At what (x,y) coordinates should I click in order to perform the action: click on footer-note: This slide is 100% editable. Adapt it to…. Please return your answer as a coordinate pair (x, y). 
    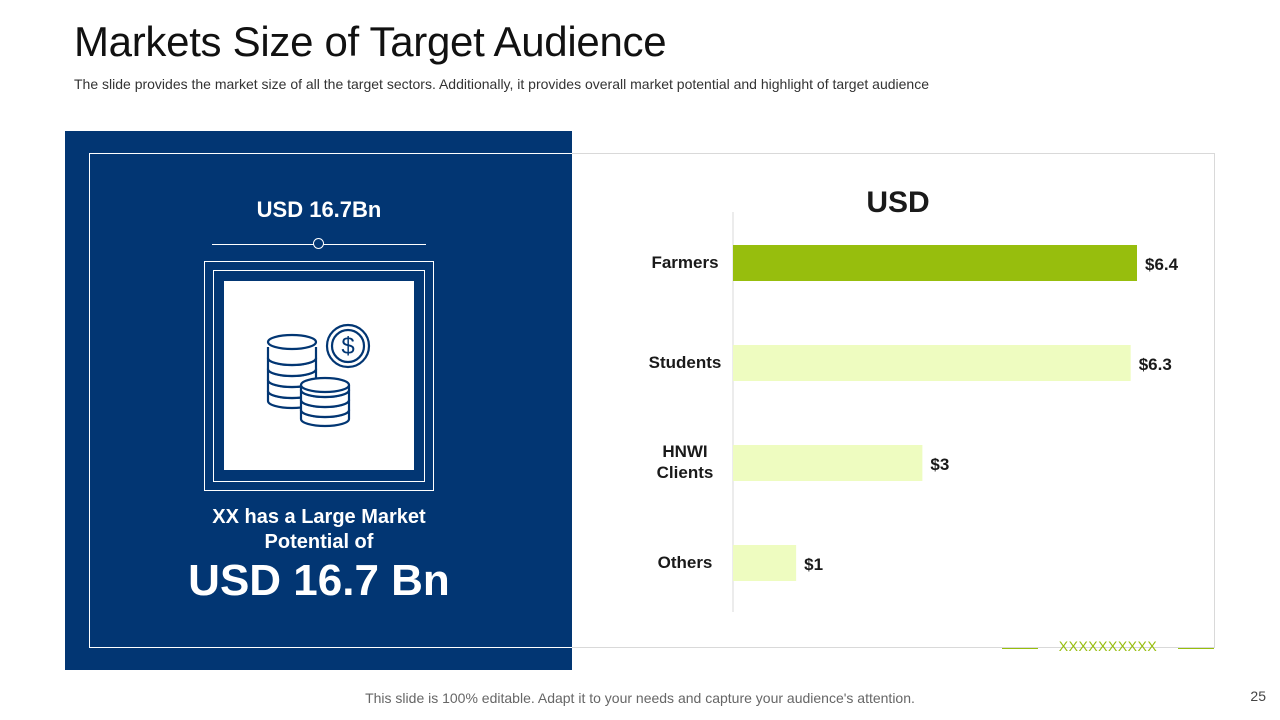
    Looking at the image, I should click on (640, 698).